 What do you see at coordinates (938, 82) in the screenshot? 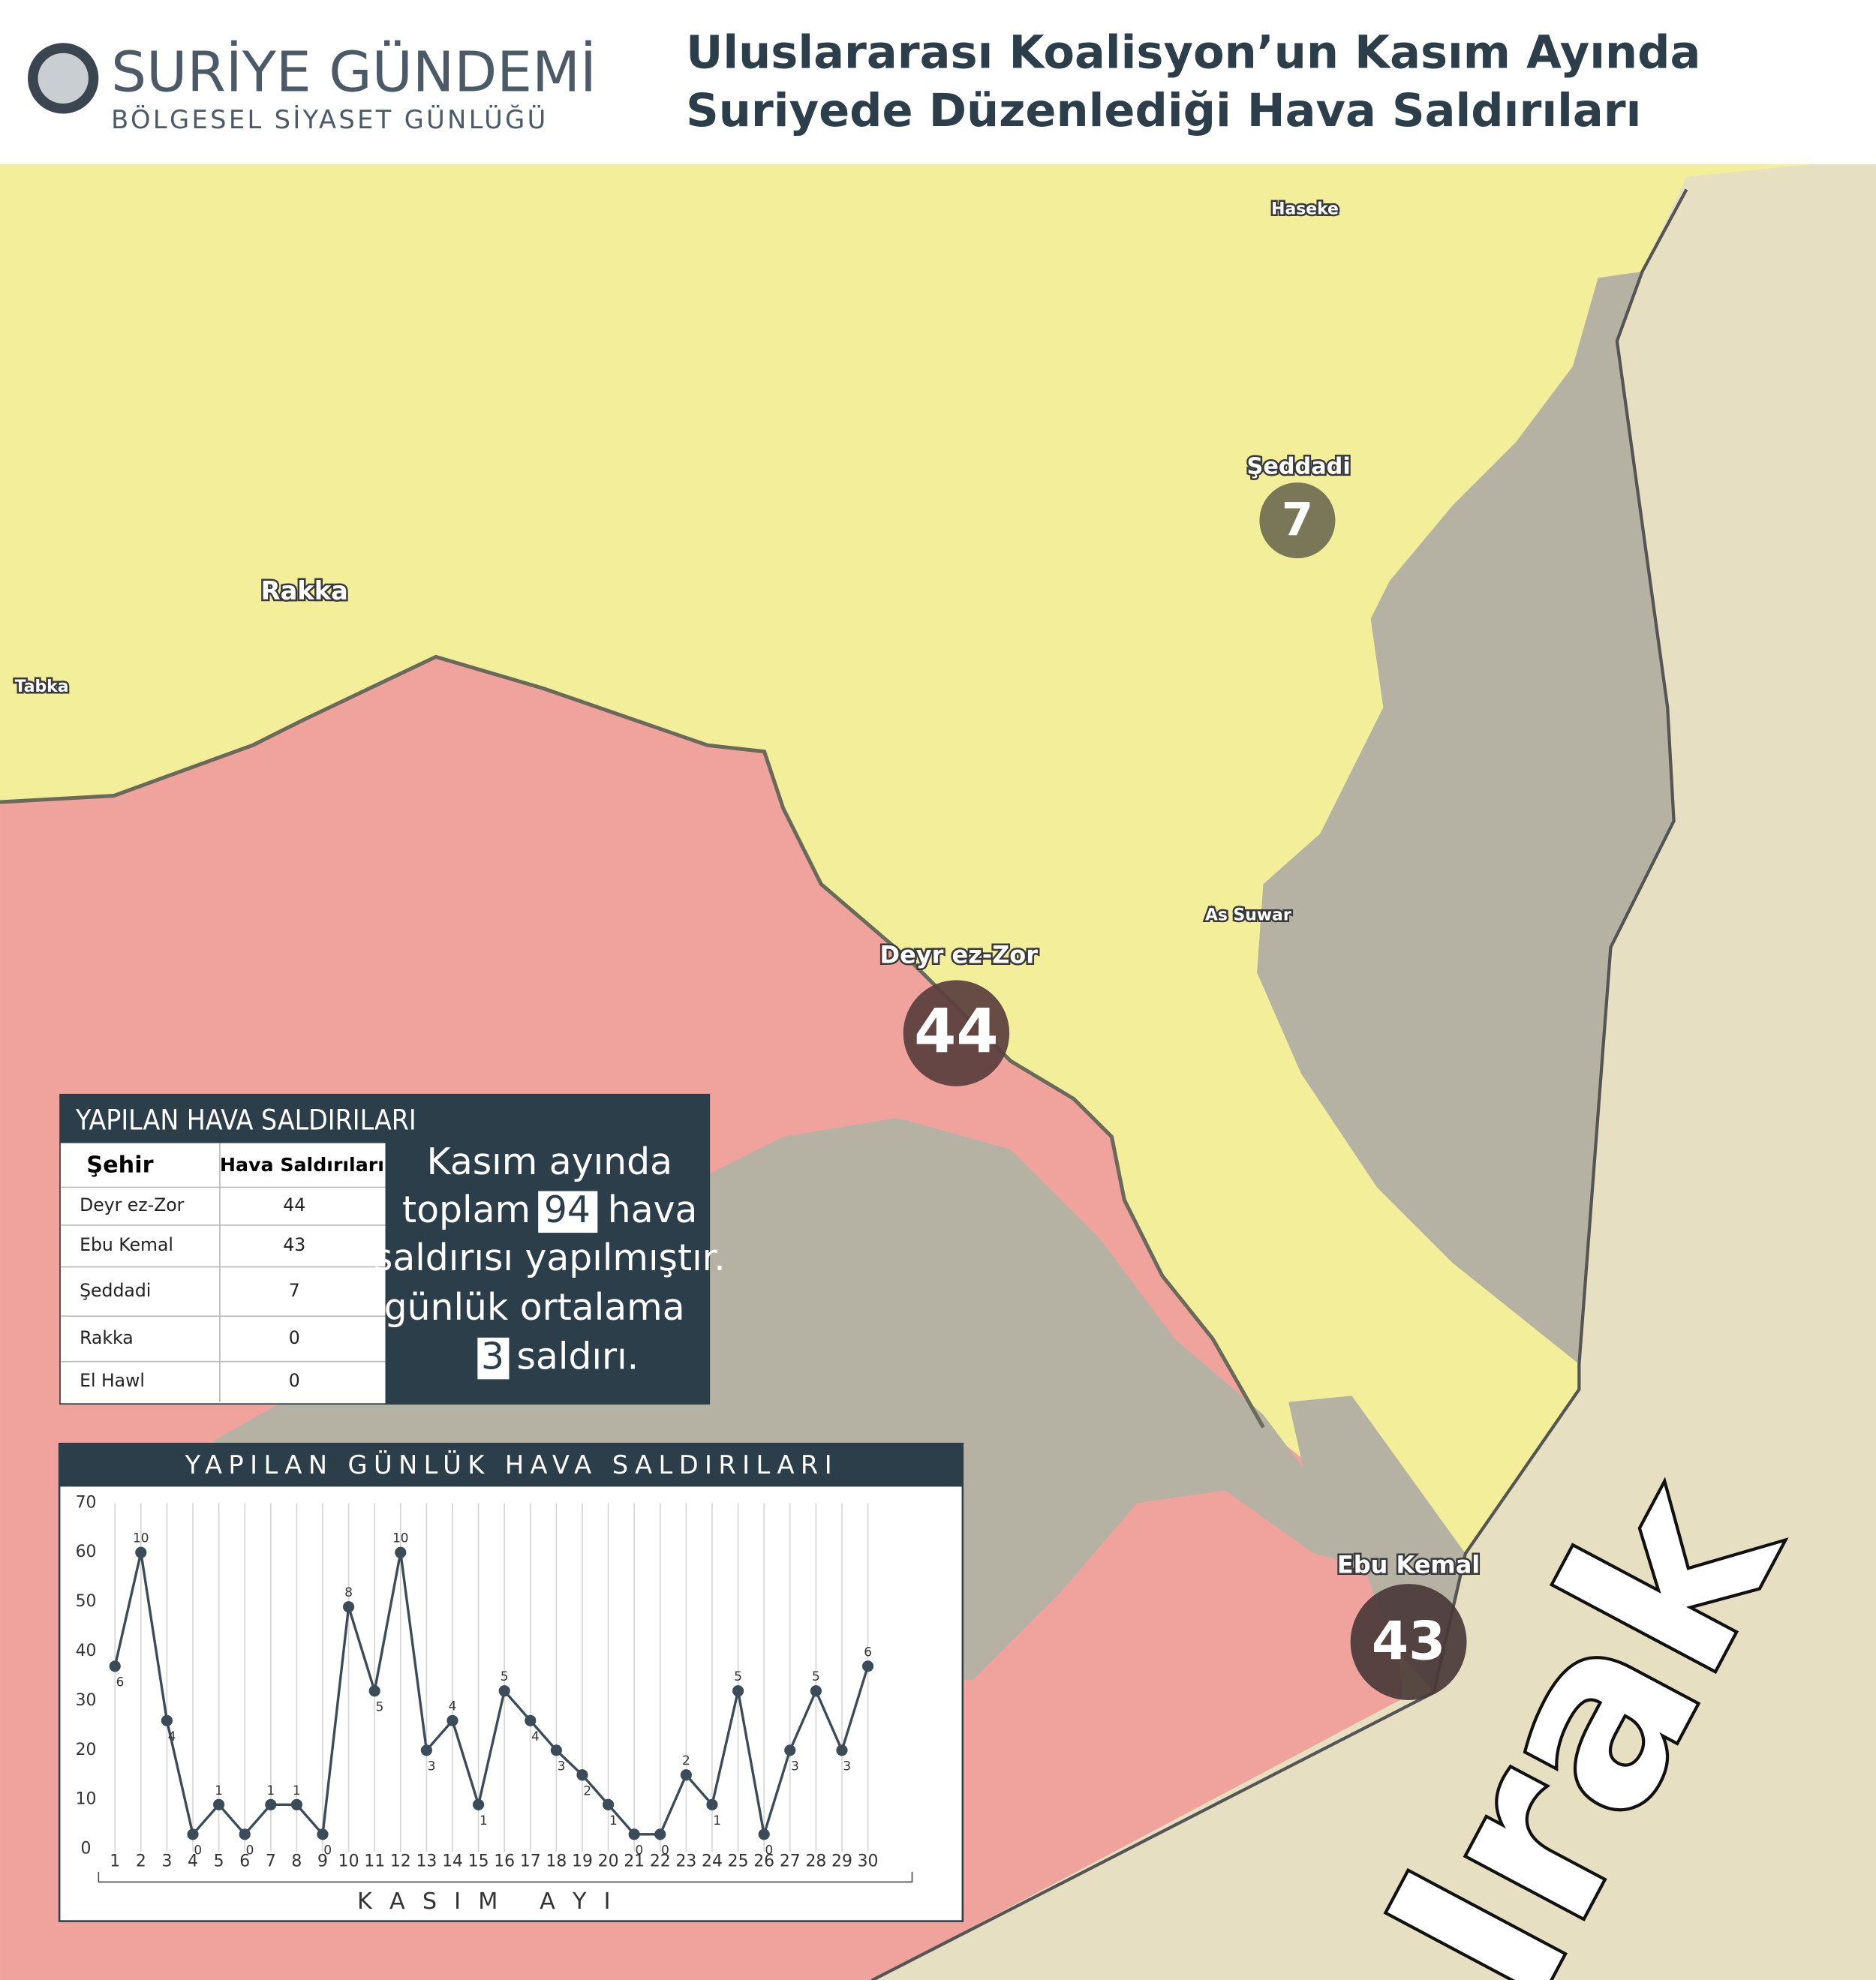
I see `header-band` at bounding box center [938, 82].